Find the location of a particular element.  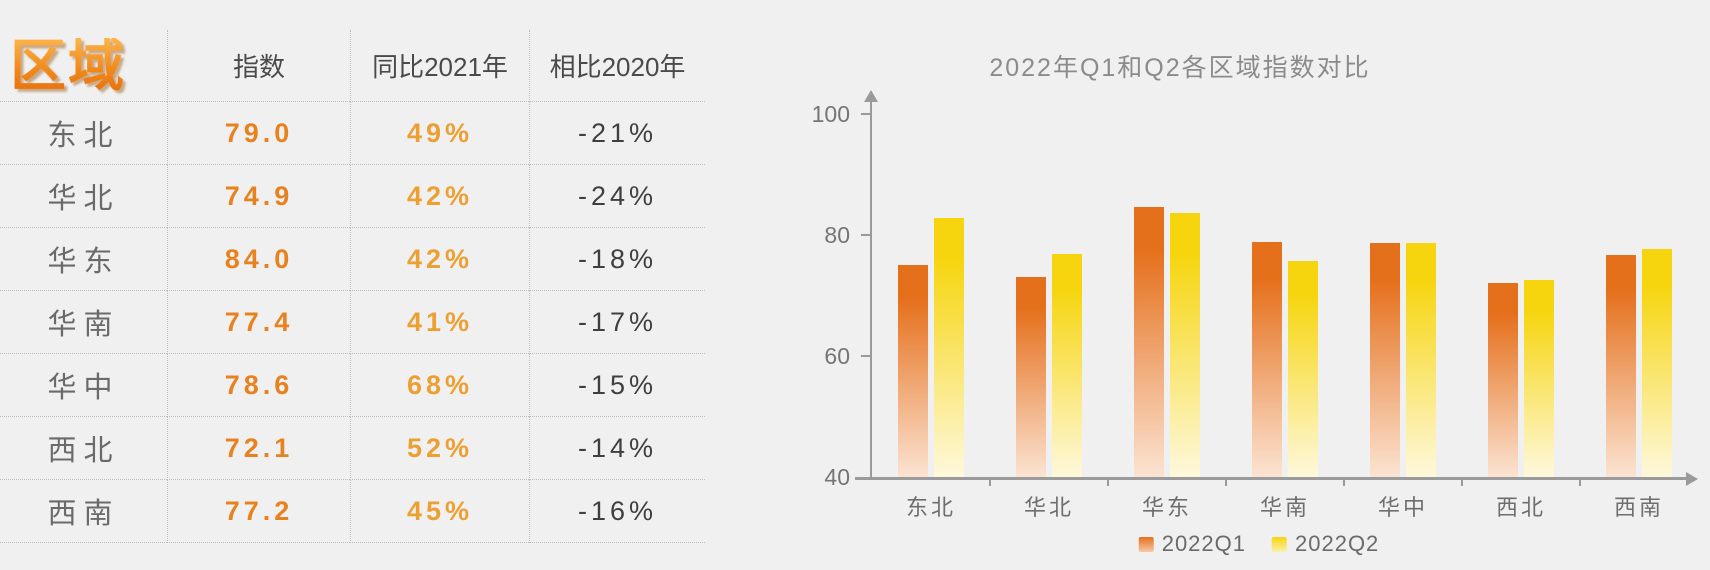

index-value: 78.6 is located at coordinates (259, 384).